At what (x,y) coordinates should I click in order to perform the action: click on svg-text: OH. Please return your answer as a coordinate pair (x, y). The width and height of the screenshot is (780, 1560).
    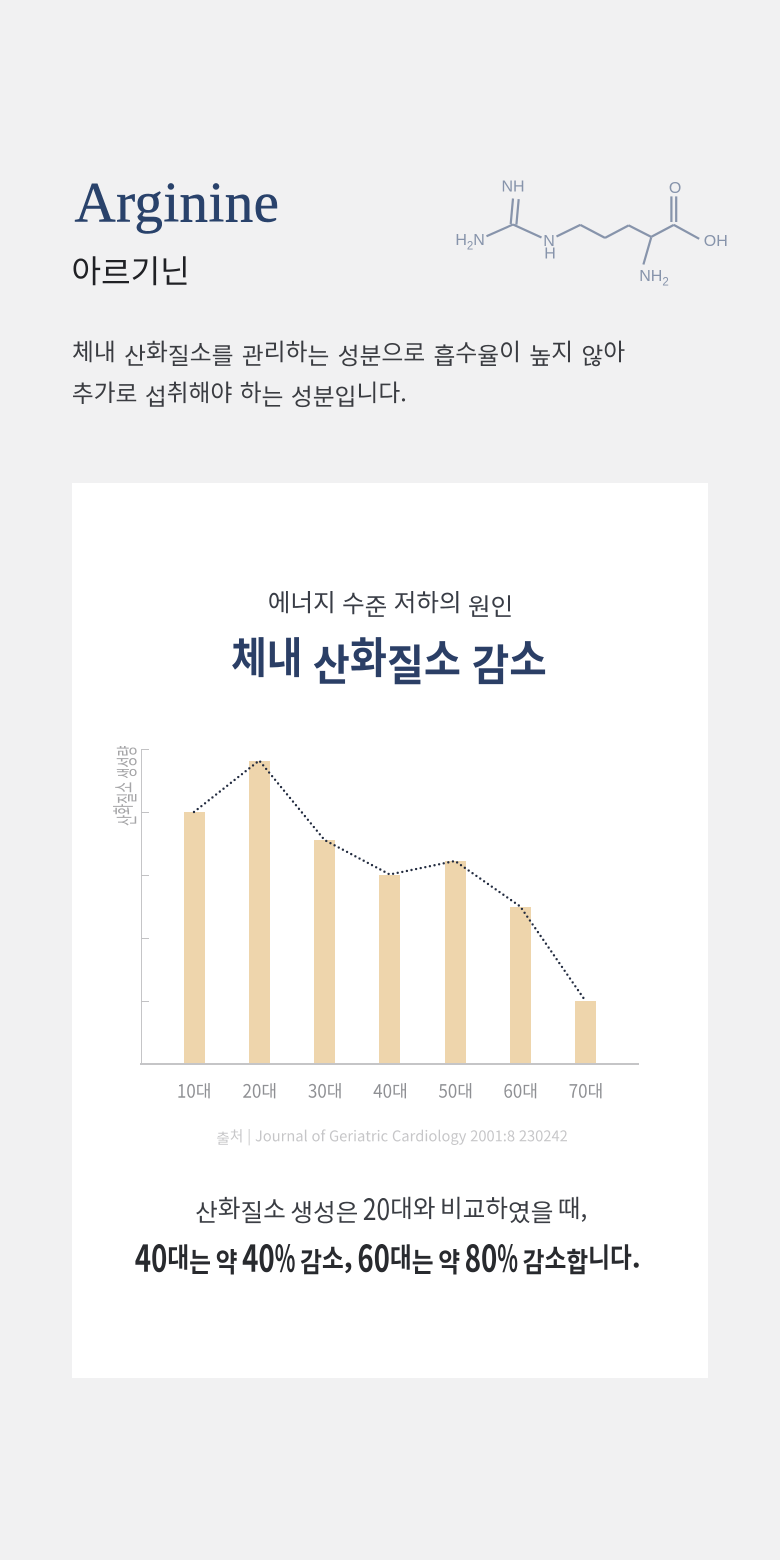
    Looking at the image, I should click on (716, 241).